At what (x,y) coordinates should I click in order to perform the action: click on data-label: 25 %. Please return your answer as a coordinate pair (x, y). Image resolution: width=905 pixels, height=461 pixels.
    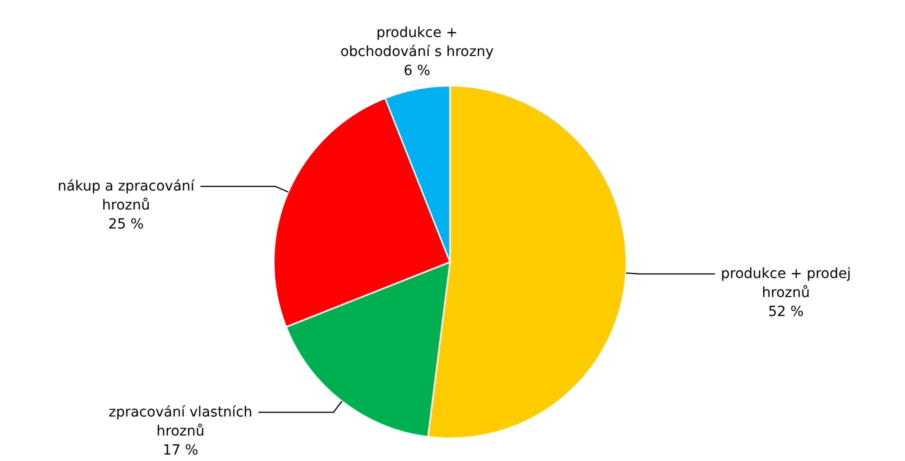
    Looking at the image, I should click on (126, 224).